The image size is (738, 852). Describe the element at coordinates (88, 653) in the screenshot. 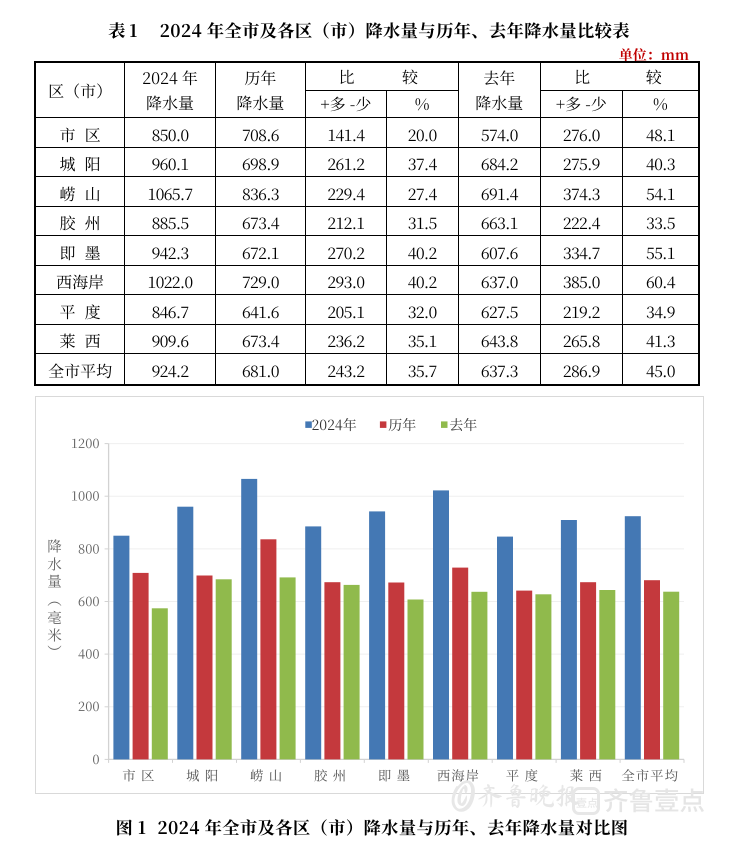

I see `svg-text: 400` at that location.